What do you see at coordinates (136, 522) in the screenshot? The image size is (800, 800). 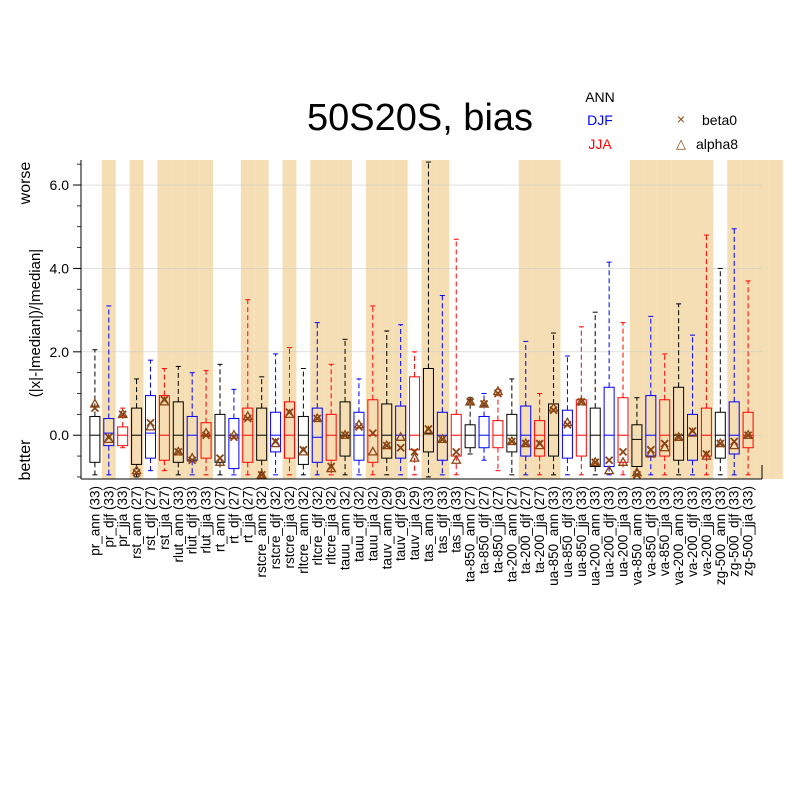 I see `x-tick-label: rst_ann (27)` at bounding box center [136, 522].